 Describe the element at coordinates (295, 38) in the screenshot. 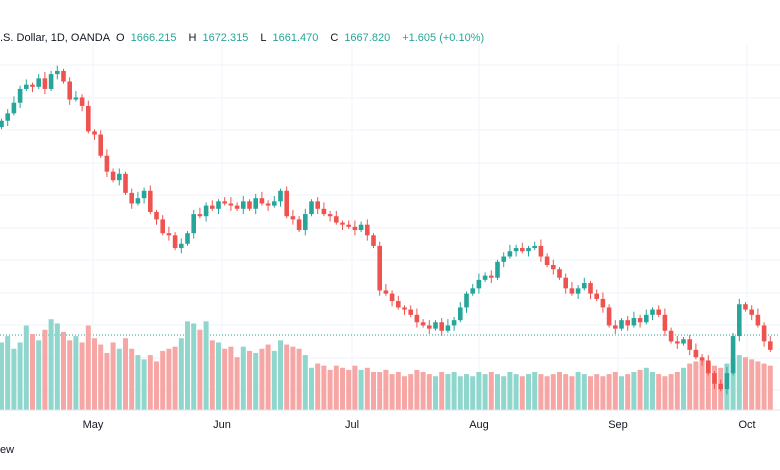

I see `low-value: 1661.470` at that location.